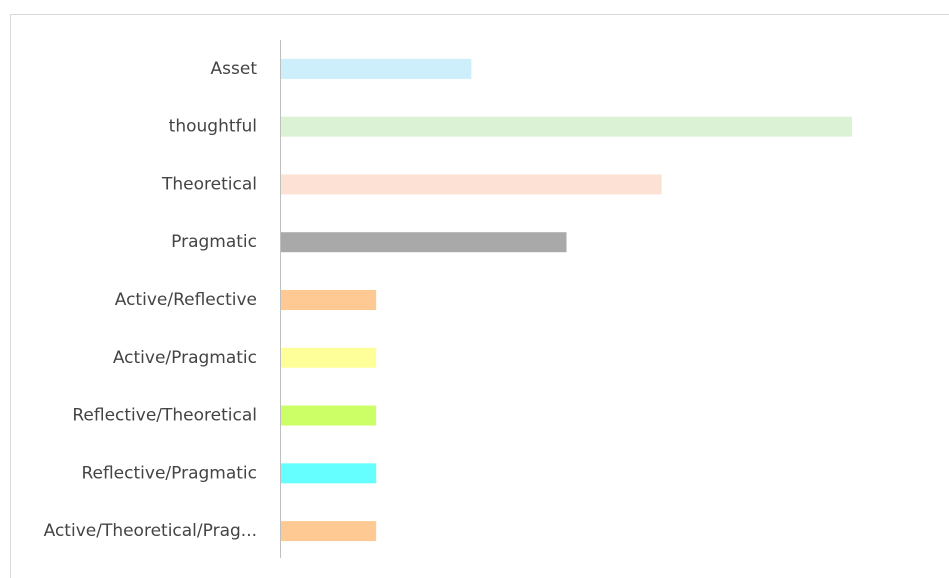 The width and height of the screenshot is (949, 578). What do you see at coordinates (185, 358) in the screenshot?
I see `y-tick-label: Active/Pragmatic` at bounding box center [185, 358].